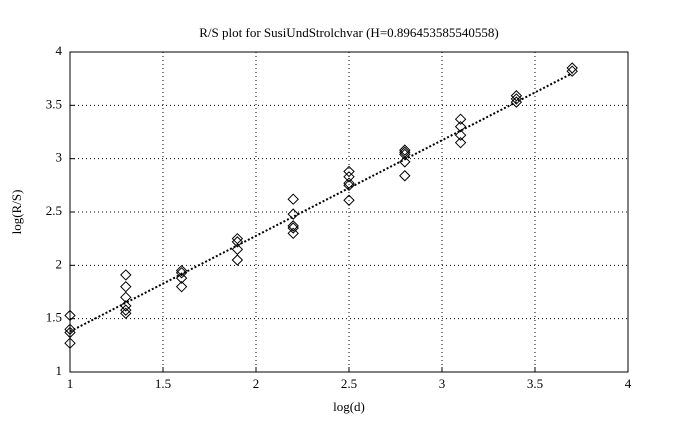  I want to click on x-tick-label: 2, so click(256, 383).